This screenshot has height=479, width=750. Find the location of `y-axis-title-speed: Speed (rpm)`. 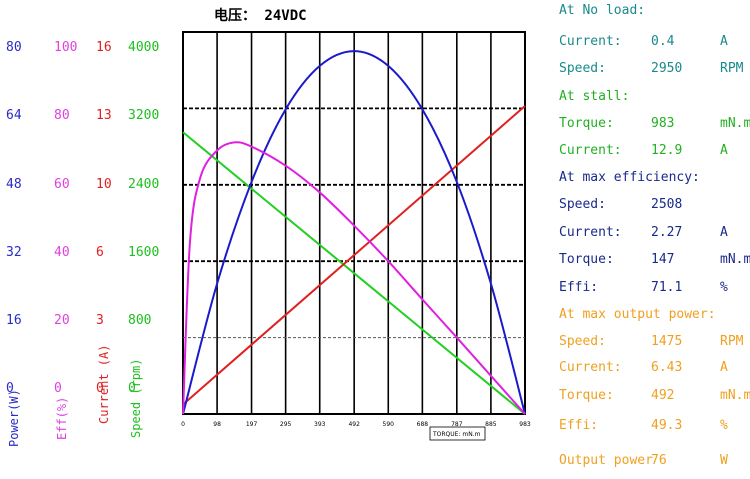

y-axis-title-speed: Speed (rpm) is located at coordinates (136, 398).